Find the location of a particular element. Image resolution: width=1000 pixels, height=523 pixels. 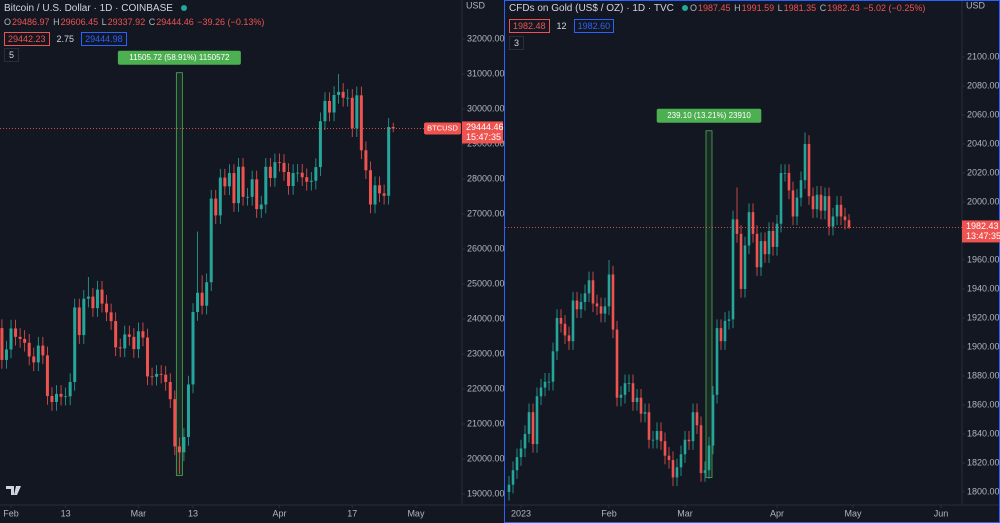

order-inputs: 29442.23 2.75 29444.98 is located at coordinates (67, 39).